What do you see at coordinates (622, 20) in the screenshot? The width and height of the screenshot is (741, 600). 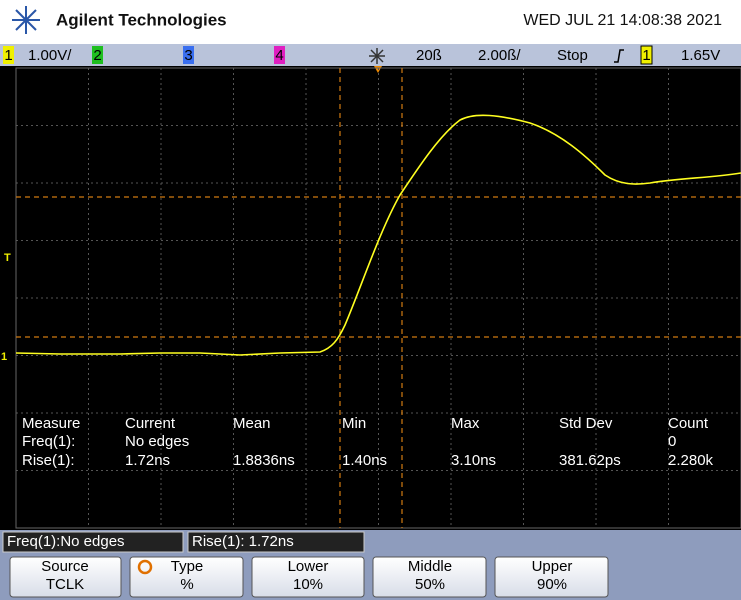 I see `datetime: WED JUL 21 14:08:38 2021` at bounding box center [622, 20].